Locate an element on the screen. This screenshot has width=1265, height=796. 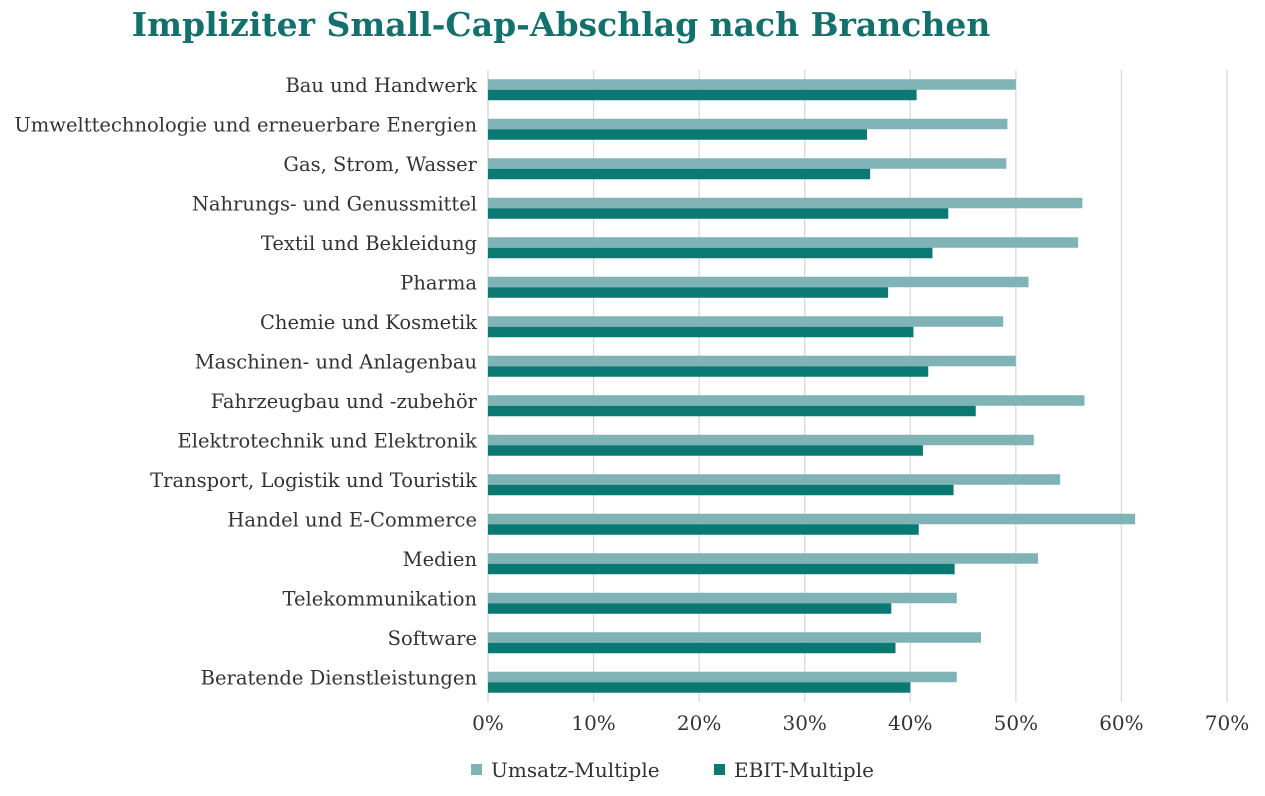
category-label: Pharma is located at coordinates (438, 282).